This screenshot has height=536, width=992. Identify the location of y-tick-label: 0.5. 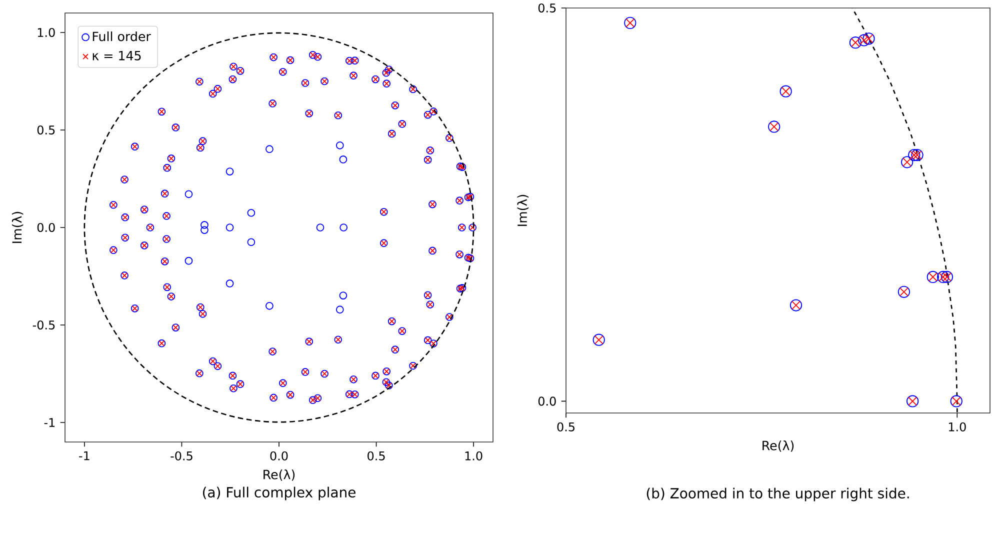
(46, 130).